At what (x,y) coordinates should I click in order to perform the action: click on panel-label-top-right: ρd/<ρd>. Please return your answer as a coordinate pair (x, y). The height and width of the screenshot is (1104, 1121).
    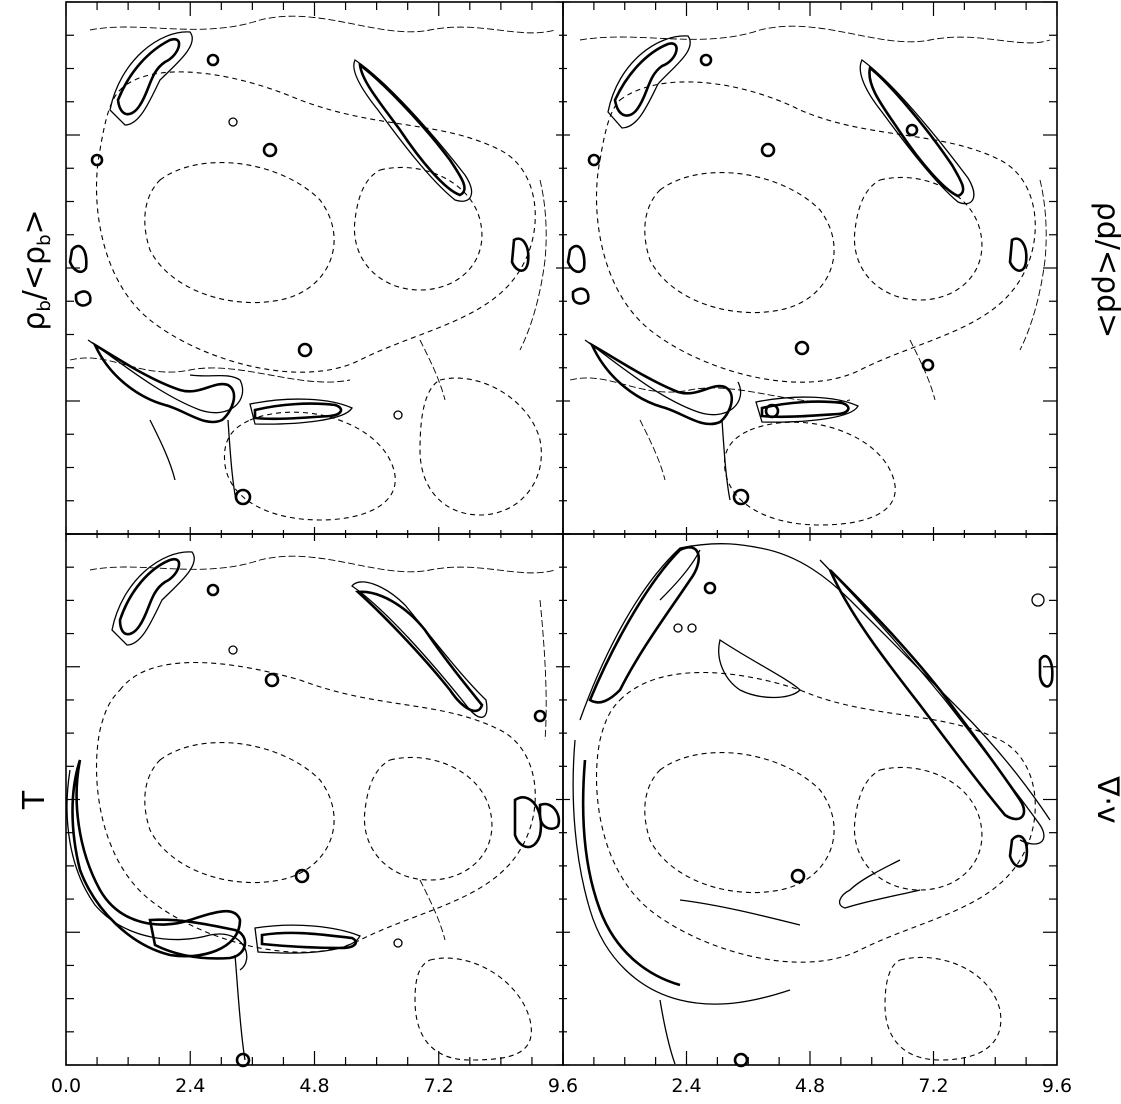
    Looking at the image, I should click on (1105, 270).